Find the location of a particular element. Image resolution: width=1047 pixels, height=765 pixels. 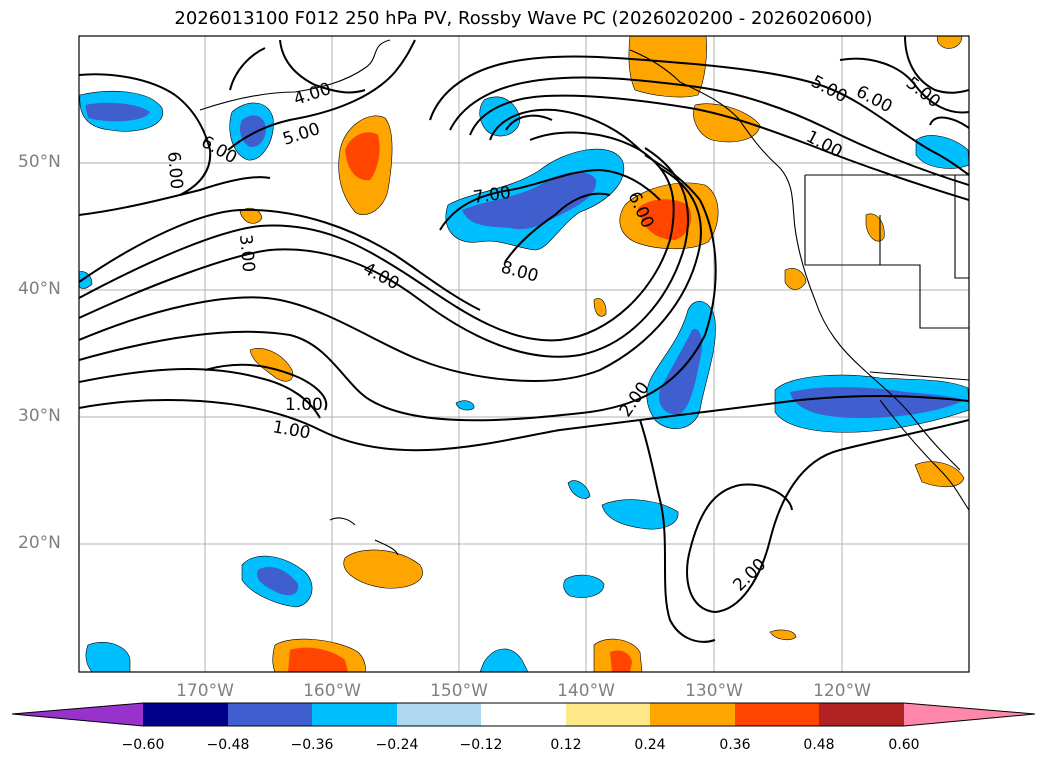

contour-6-west is located at coordinates (175, 196).